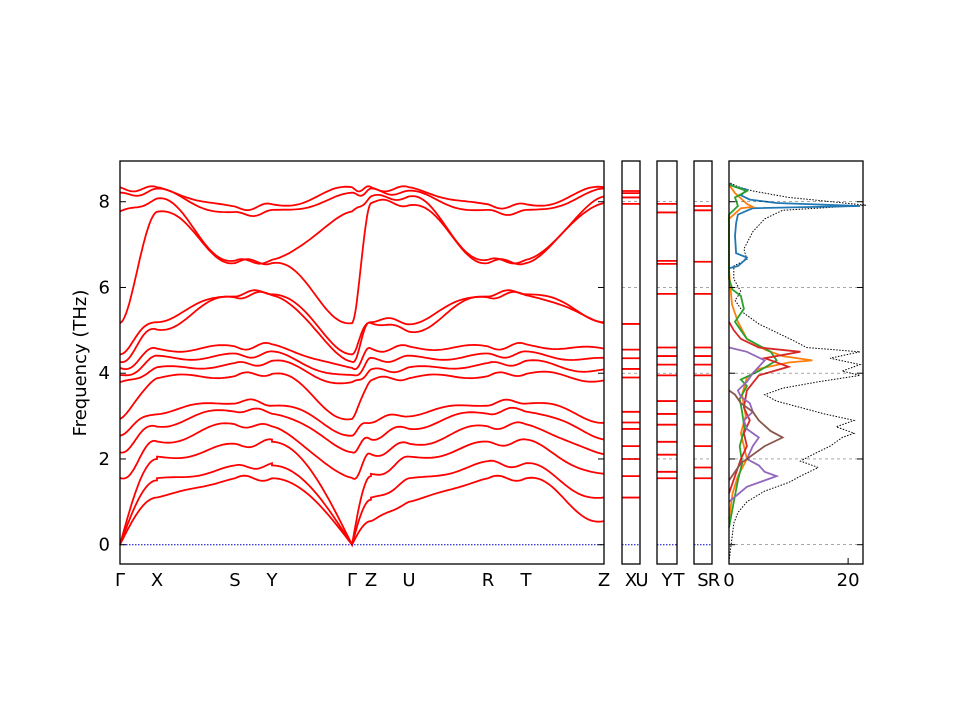 The image size is (960, 720). Describe the element at coordinates (104, 459) in the screenshot. I see `y-tick-label: 2` at that location.